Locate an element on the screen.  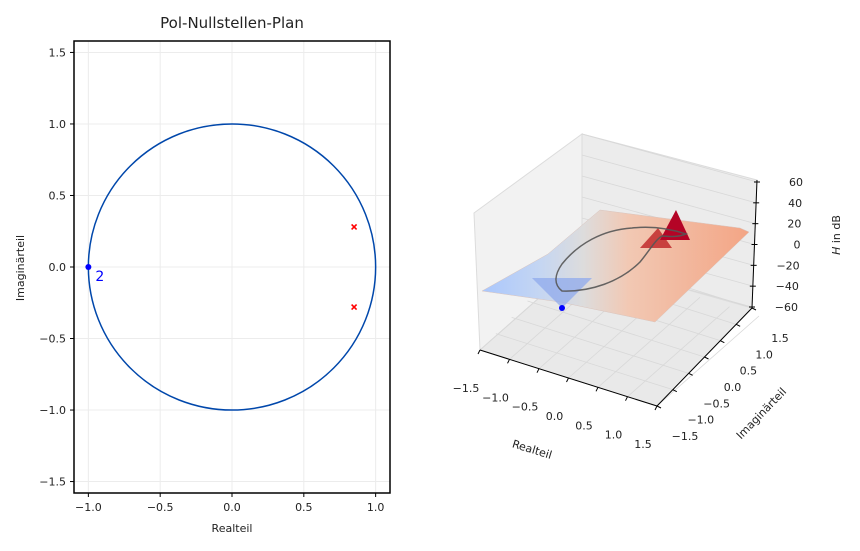
surface-z-tick-label: 20 is located at coordinates (794, 224).